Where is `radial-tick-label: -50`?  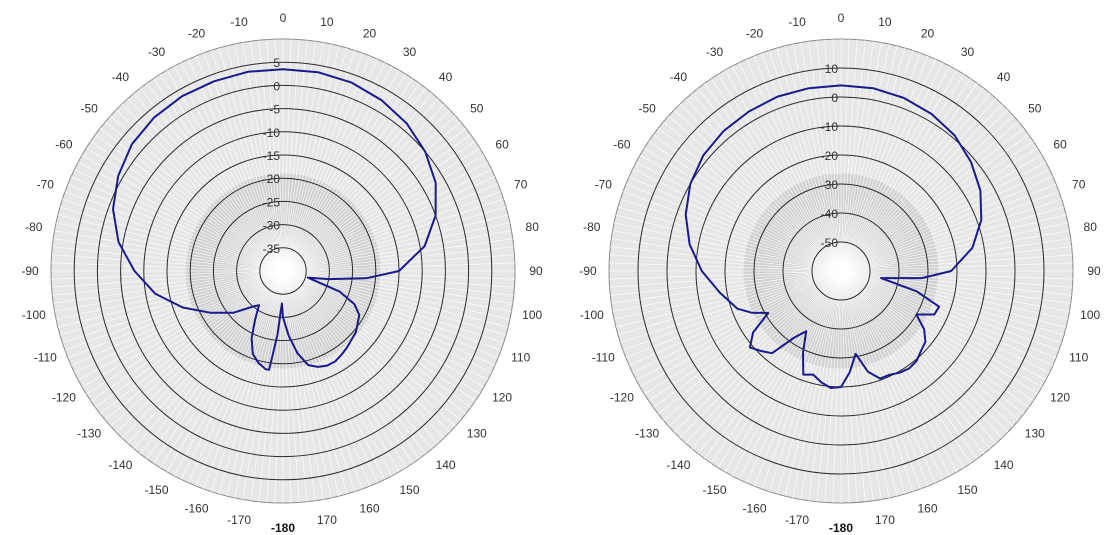
radial-tick-label: -50 is located at coordinates (830, 243).